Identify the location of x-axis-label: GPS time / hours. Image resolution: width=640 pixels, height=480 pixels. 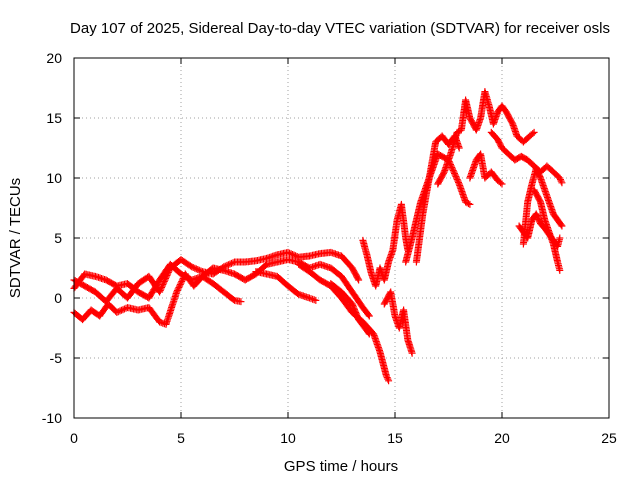
(341, 466).